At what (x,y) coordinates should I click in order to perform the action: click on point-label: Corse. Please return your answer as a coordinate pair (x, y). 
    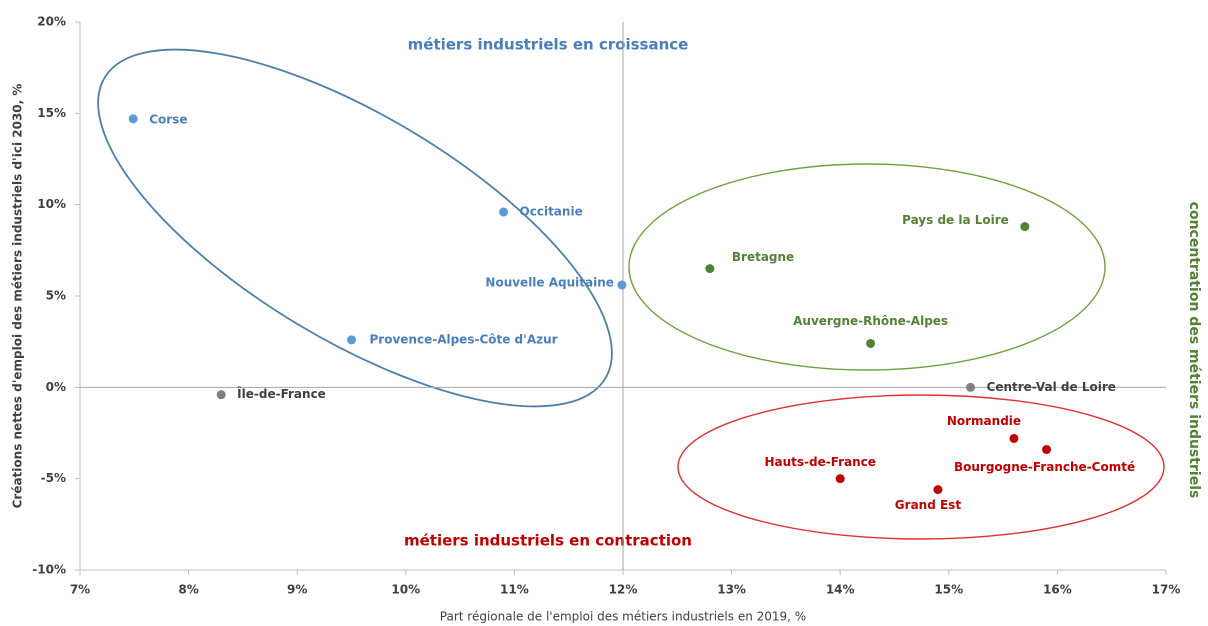
    Looking at the image, I should click on (168, 119).